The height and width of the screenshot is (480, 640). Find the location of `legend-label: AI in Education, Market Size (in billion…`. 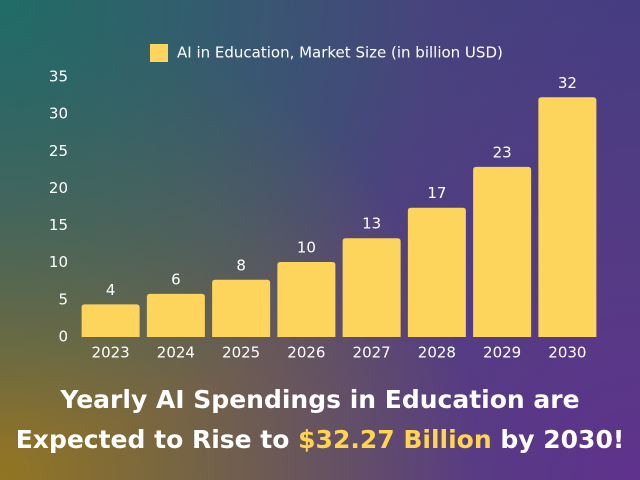

legend-label: AI in Education, Market Size (in billion… is located at coordinates (340, 53).